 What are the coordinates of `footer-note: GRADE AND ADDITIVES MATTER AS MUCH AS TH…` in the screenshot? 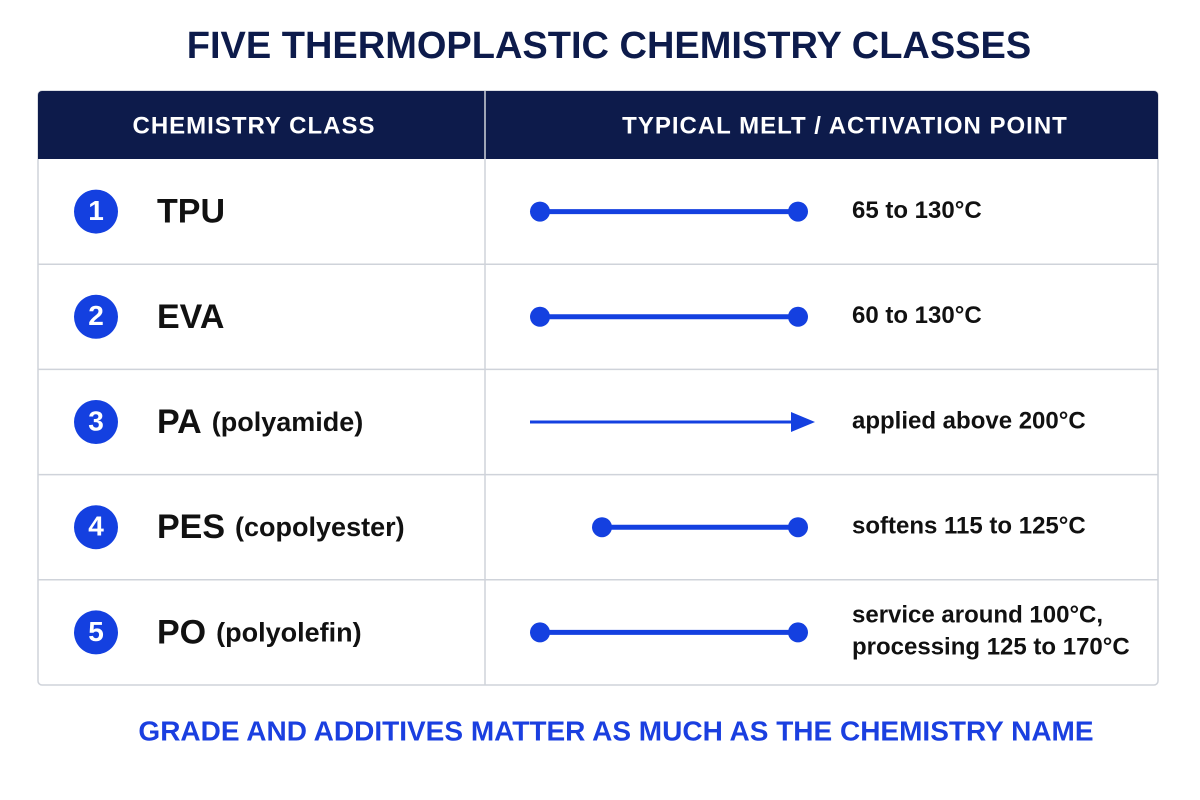 It's located at (615, 730).